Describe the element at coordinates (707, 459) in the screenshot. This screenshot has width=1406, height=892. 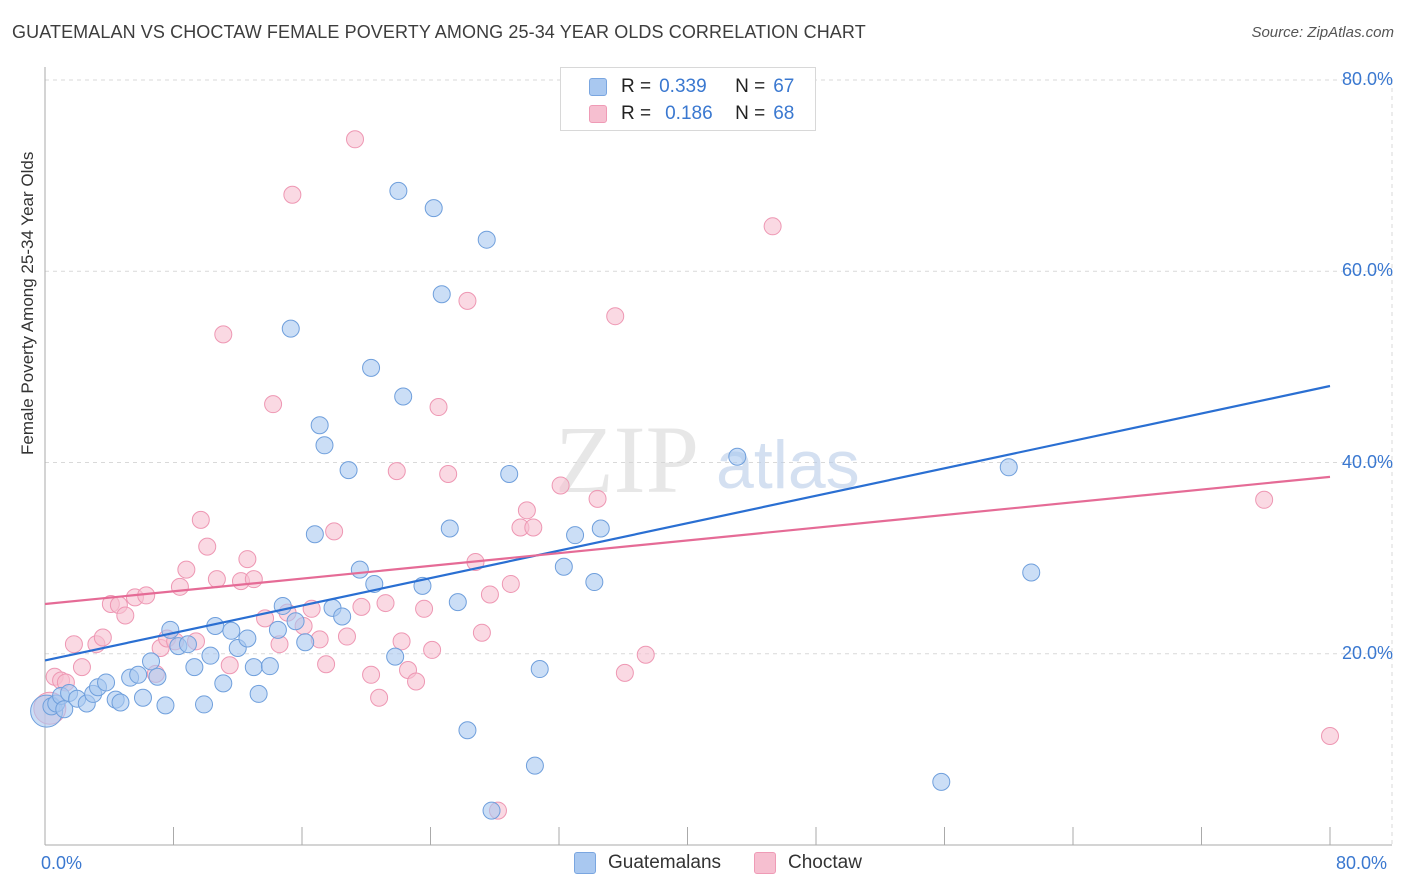
I see `watermark: ZIP atlas` at that location.